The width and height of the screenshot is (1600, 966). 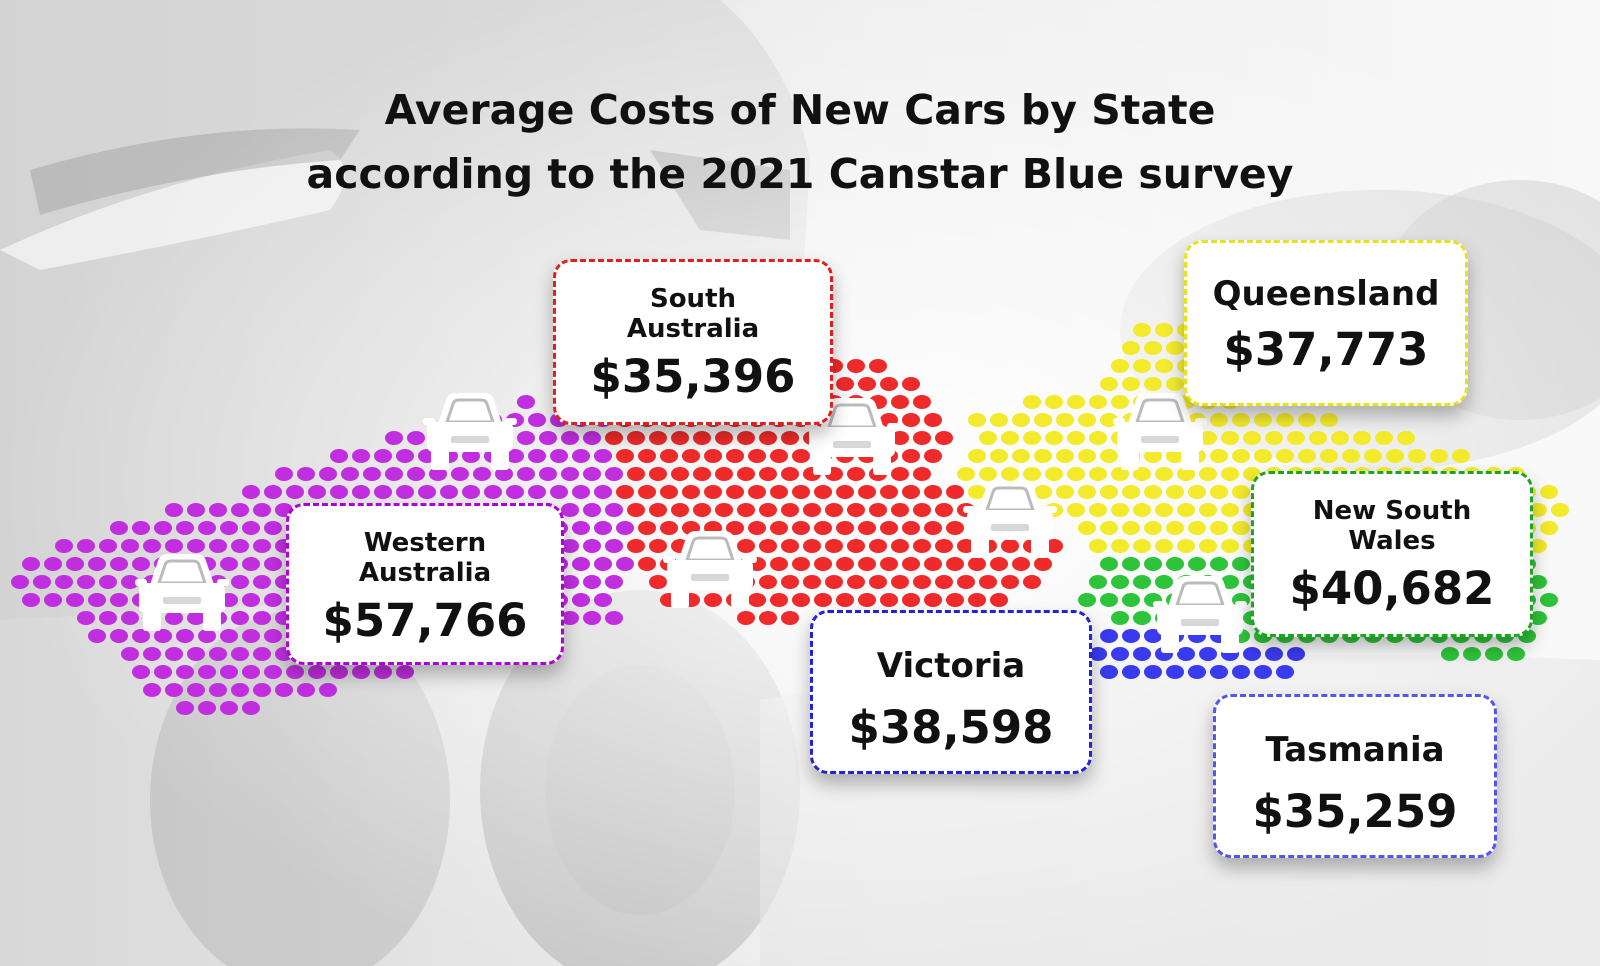 I want to click on card-price: $35,259, so click(x=1355, y=811).